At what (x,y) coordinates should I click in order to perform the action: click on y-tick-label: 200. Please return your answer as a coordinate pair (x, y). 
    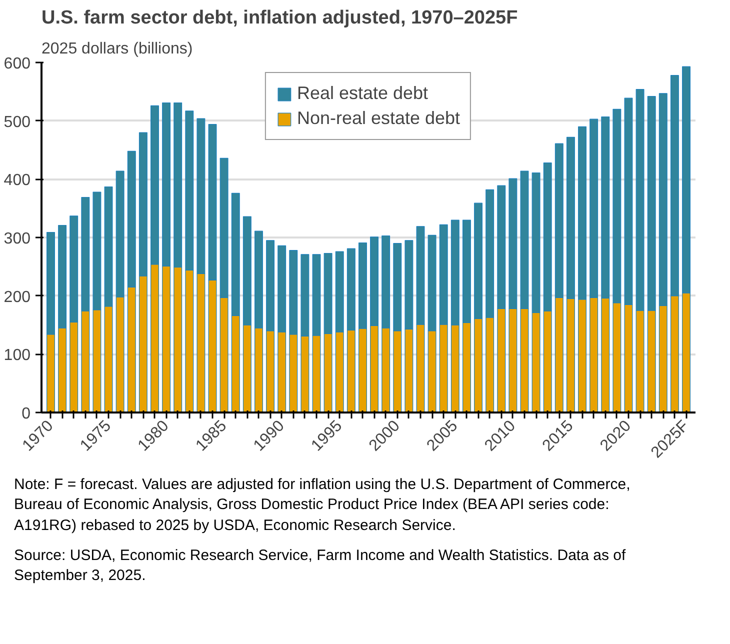
    Looking at the image, I should click on (17, 297).